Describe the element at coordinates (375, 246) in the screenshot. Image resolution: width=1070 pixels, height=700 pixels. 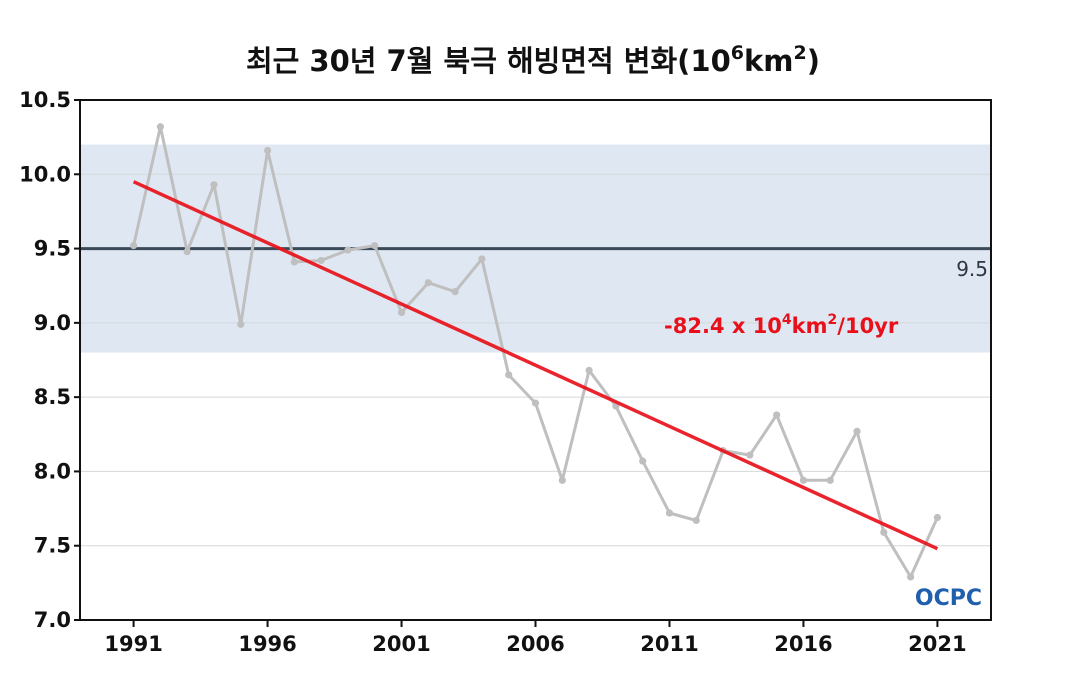
I see `data-point-2000` at that location.